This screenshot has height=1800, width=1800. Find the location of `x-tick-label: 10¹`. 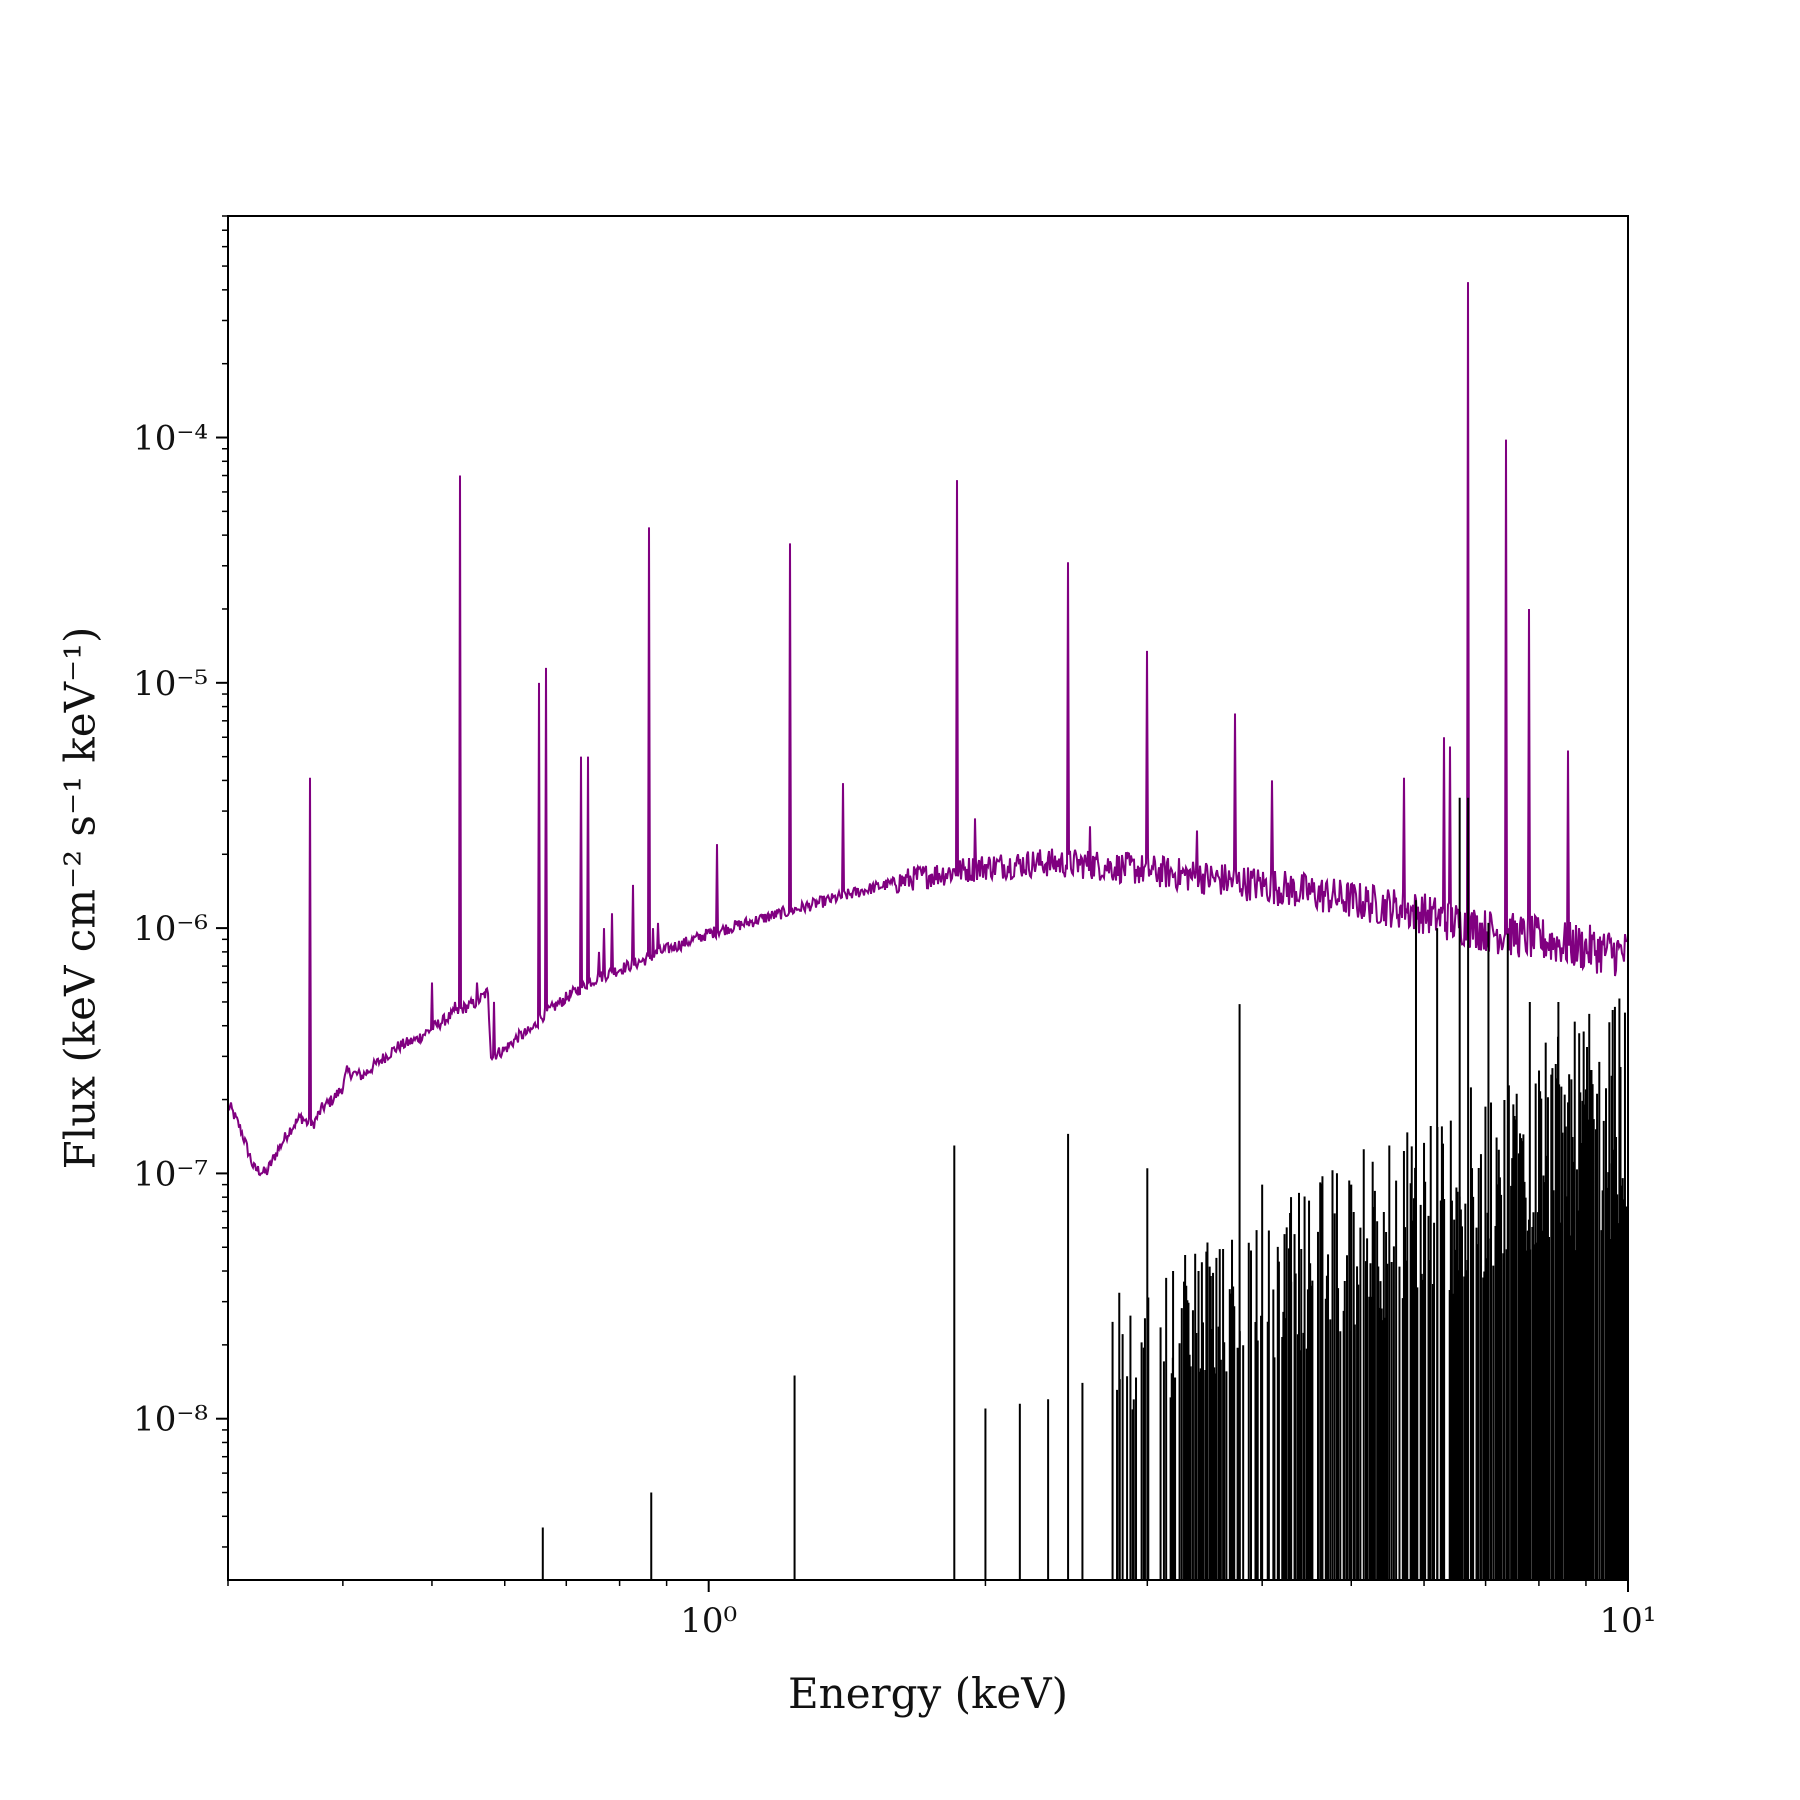

x-tick-label: 10¹ is located at coordinates (1628, 1621).